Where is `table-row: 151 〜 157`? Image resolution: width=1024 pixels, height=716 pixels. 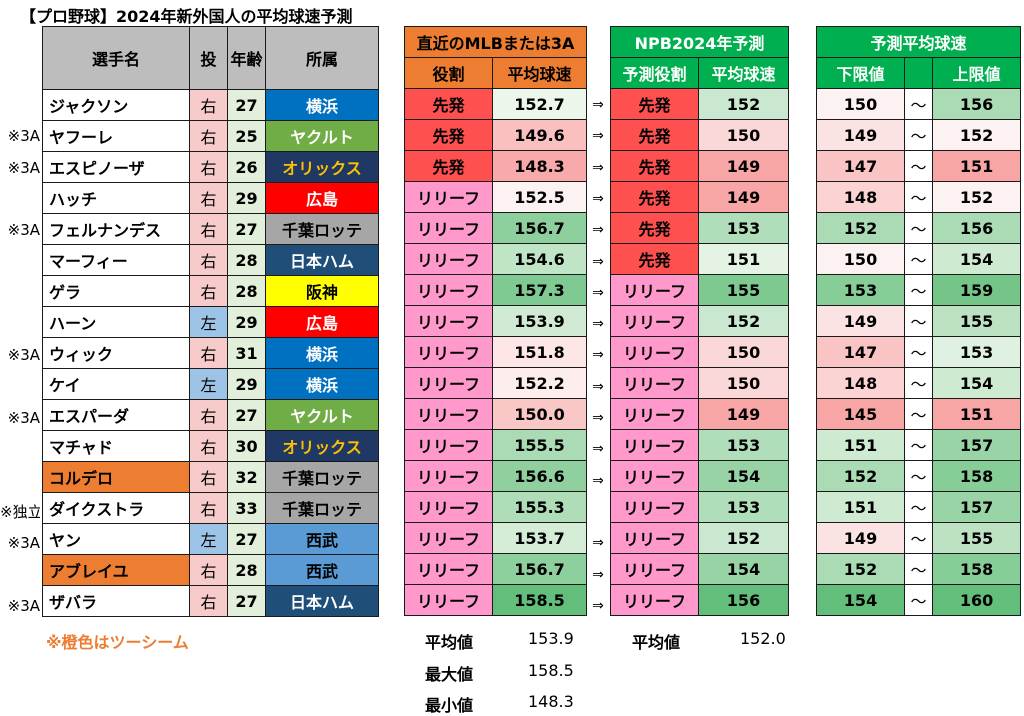 table-row: 151 〜 157 is located at coordinates (919, 507).